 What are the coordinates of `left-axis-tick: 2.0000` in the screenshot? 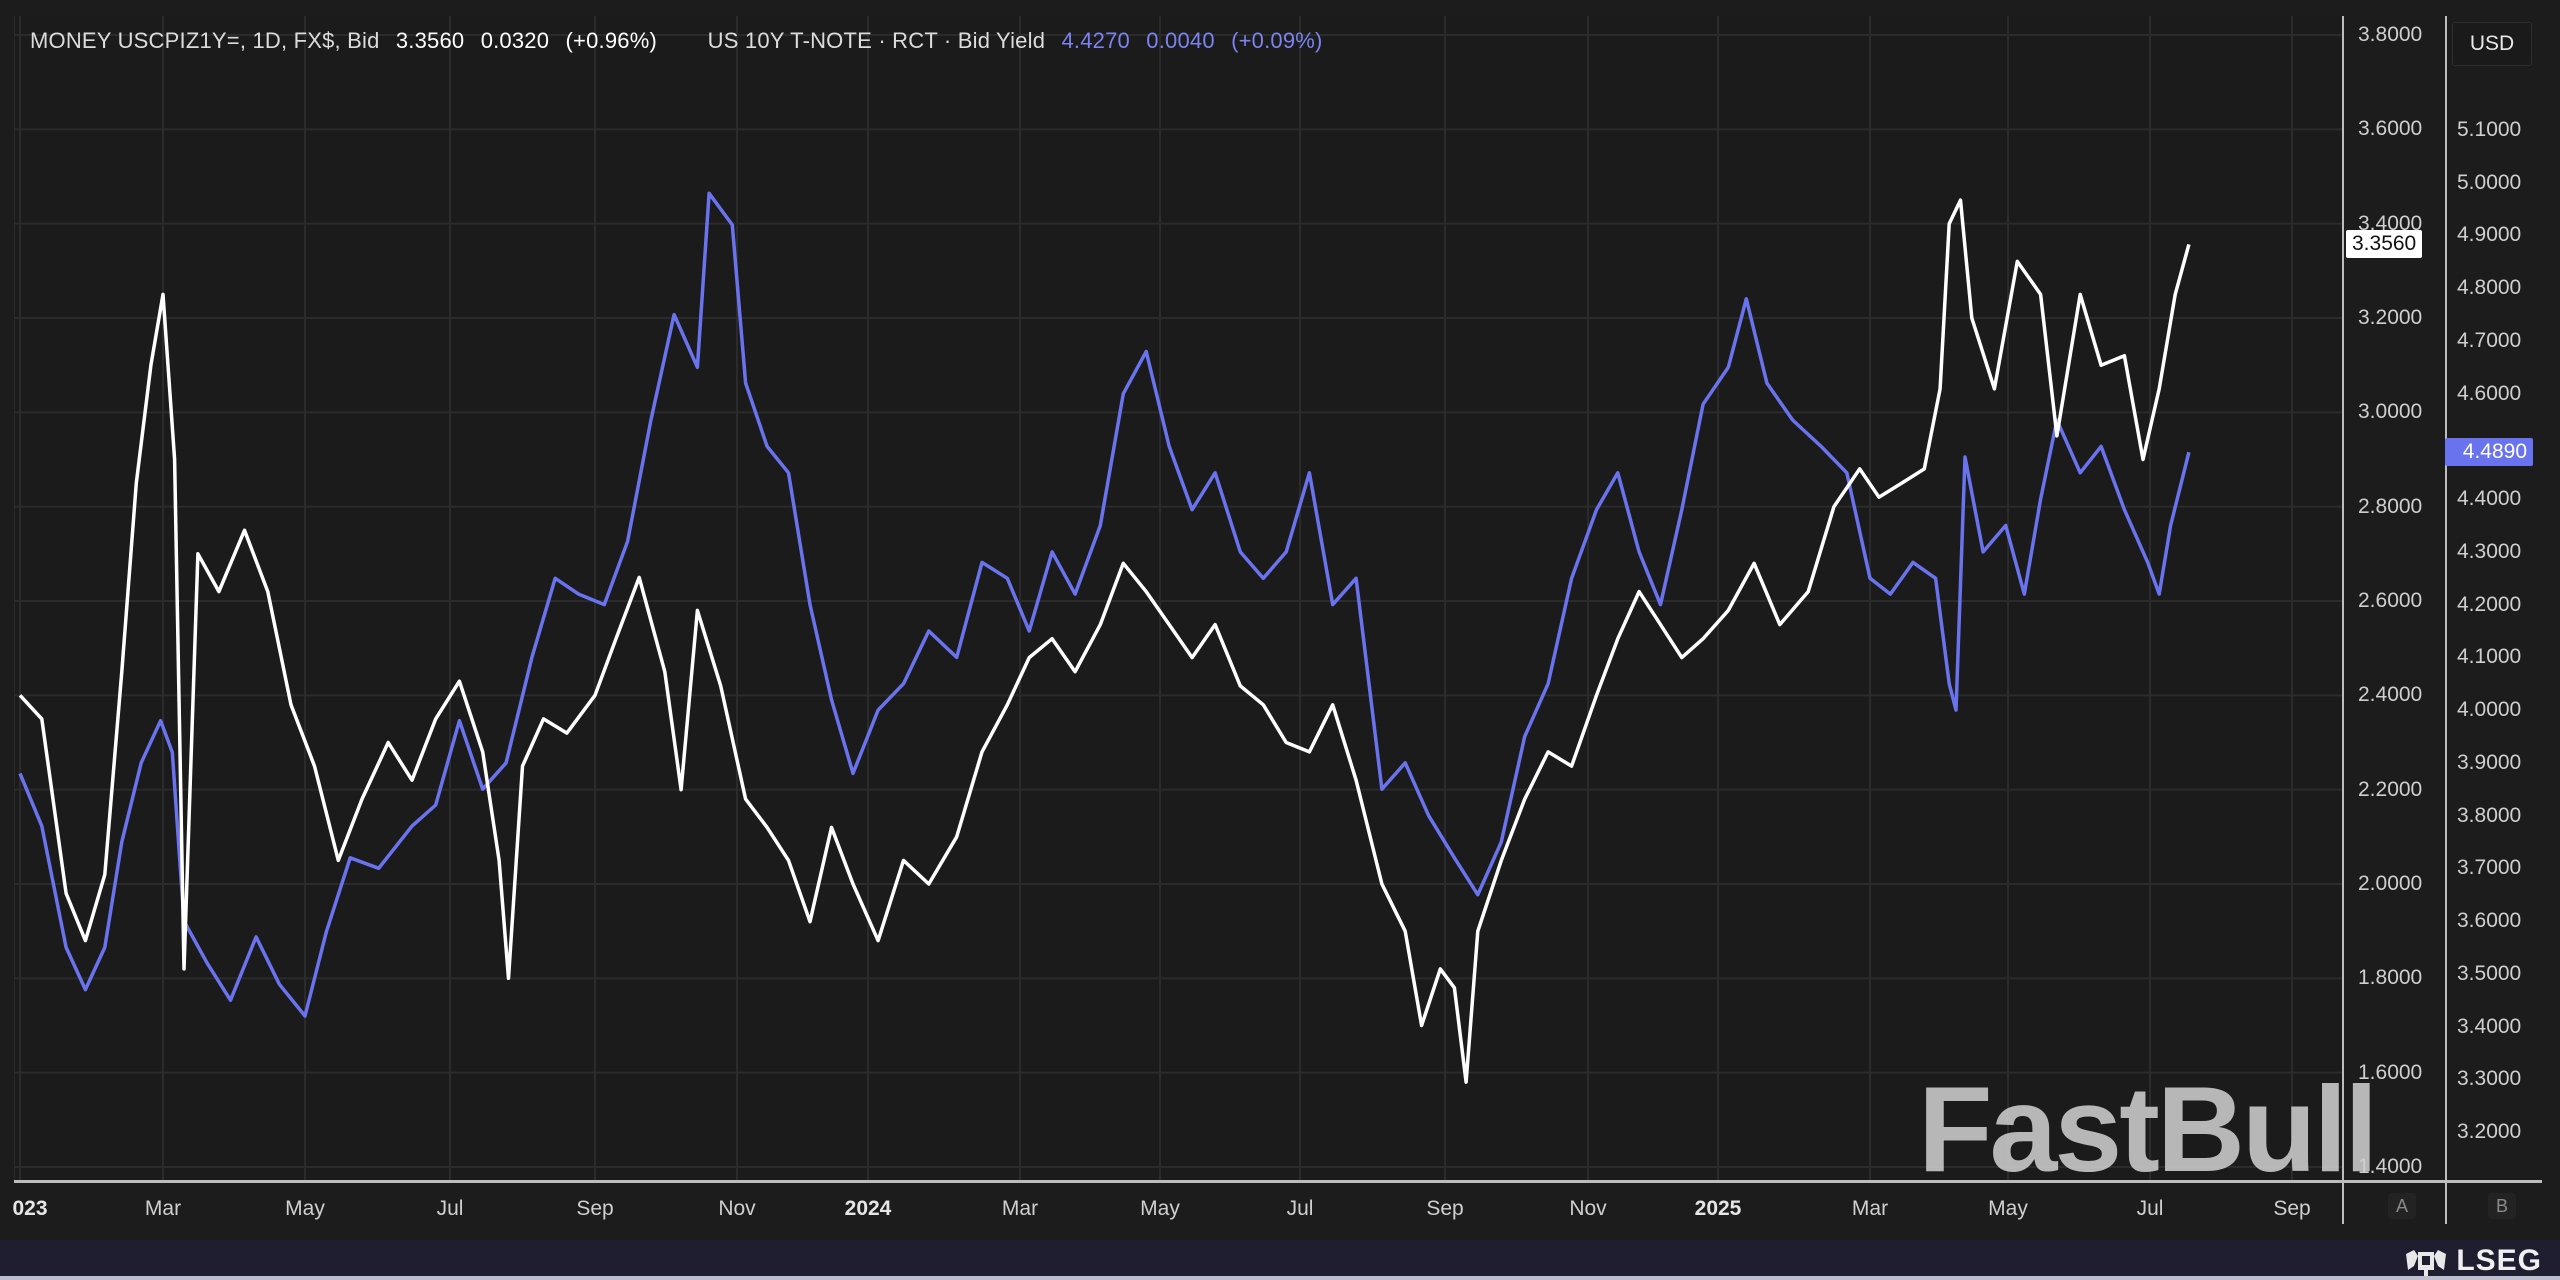 It's located at (2390, 883).